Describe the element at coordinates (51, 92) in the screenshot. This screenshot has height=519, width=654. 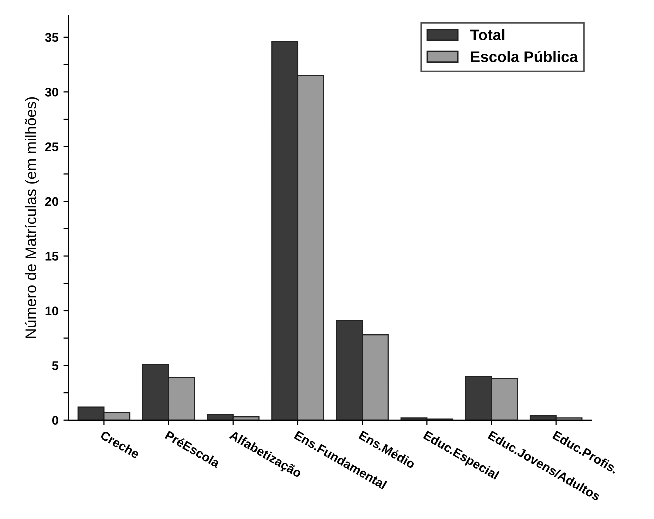
I see `y-tick-label: 30` at that location.